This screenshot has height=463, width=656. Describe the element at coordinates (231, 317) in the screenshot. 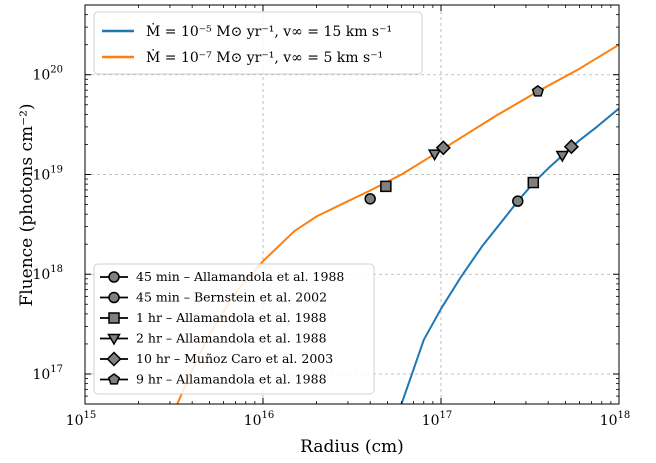

I see `legend-marker-label: 1 hr – Allamandola et al. 1988` at that location.